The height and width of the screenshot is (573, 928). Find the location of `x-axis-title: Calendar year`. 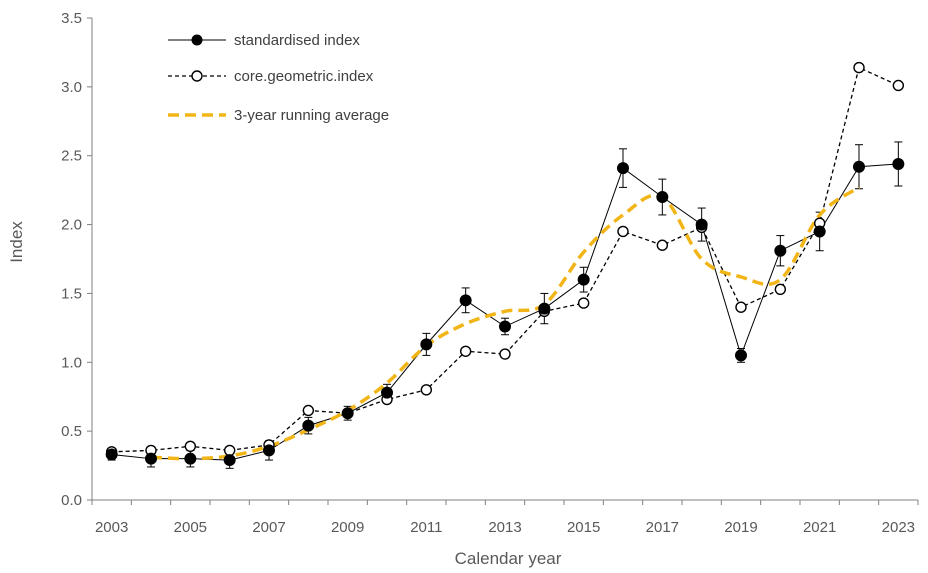

x-axis-title: Calendar year is located at coordinates (508, 558).